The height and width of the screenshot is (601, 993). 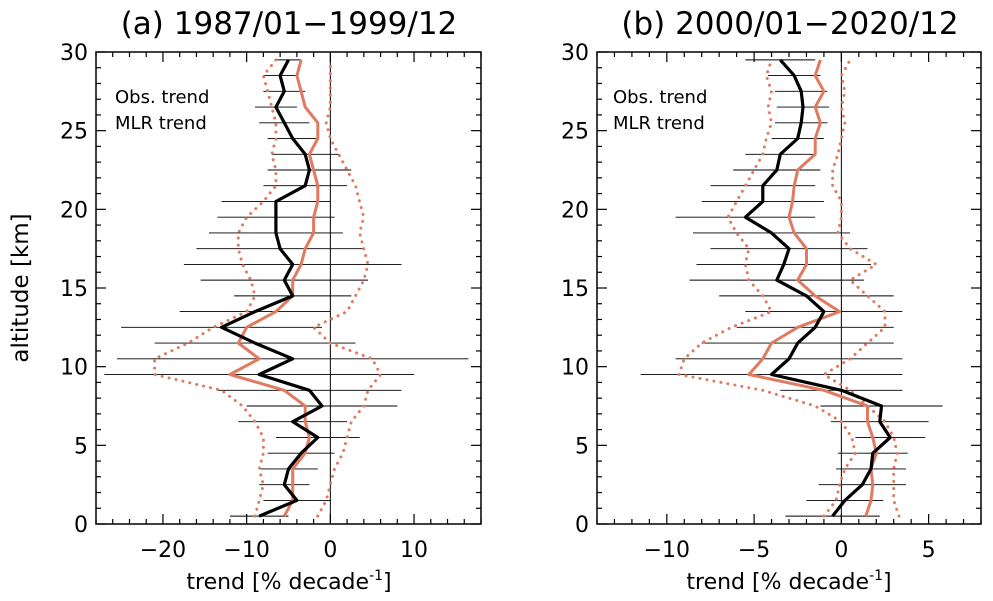 I want to click on x-tick-label: 10, so click(x=414, y=550).